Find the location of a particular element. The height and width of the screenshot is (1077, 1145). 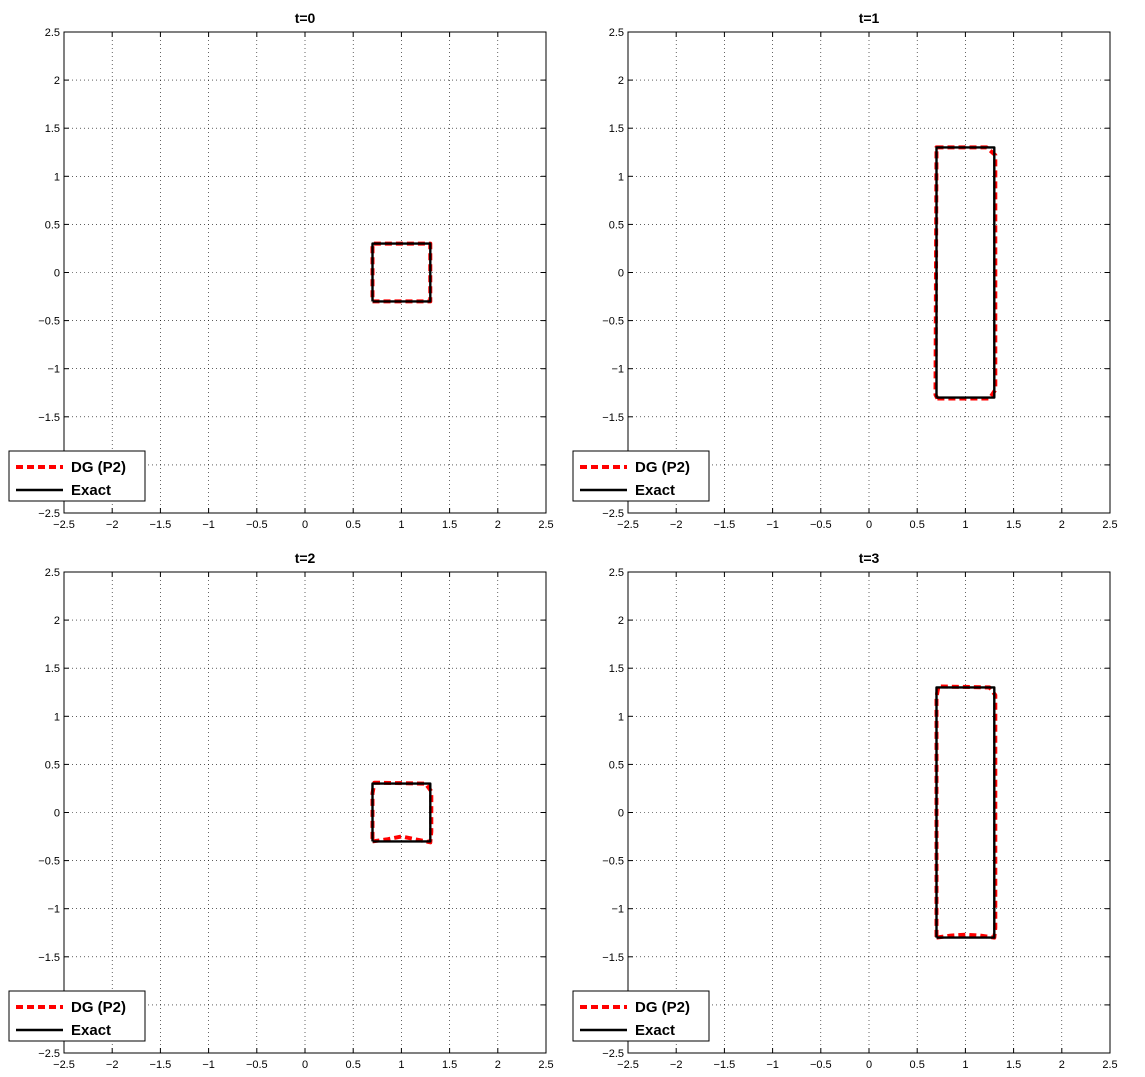

panel-title: t=3 is located at coordinates (869, 558).